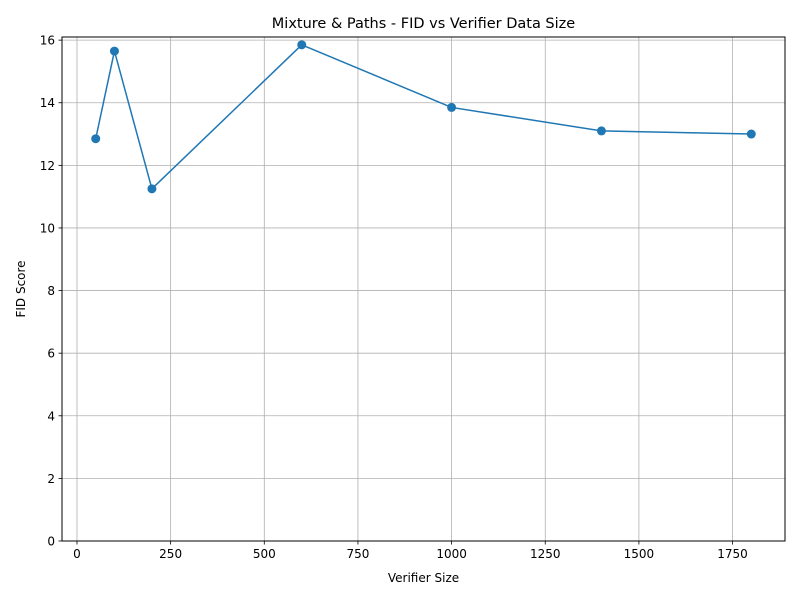 This screenshot has width=800, height=600. Describe the element at coordinates (451, 554) in the screenshot. I see `x-tick-label: 1000` at that location.